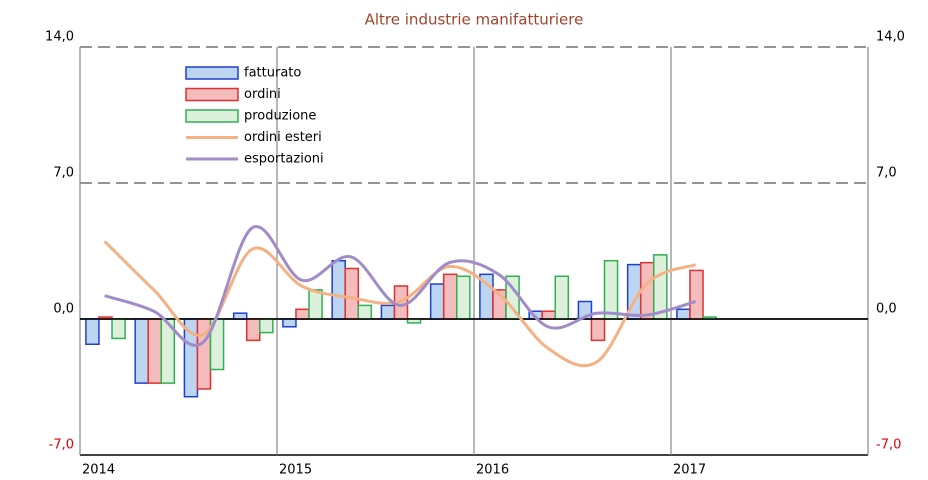 The height and width of the screenshot is (480, 928). Describe the element at coordinates (474, 20) in the screenshot. I see `chart-title: Altre industrie manifatturiere` at that location.